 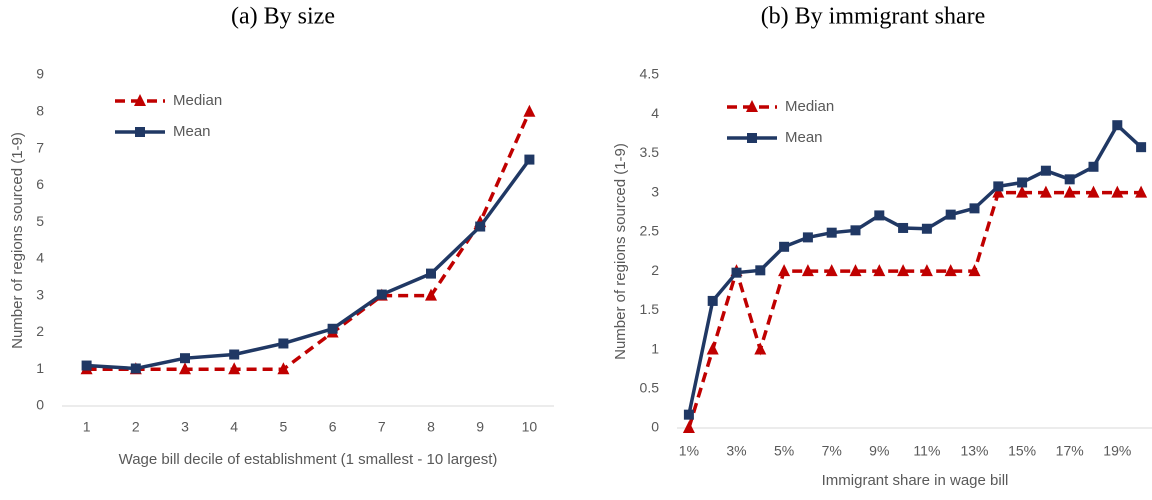 I want to click on x-tick-label: 8, so click(x=431, y=427).